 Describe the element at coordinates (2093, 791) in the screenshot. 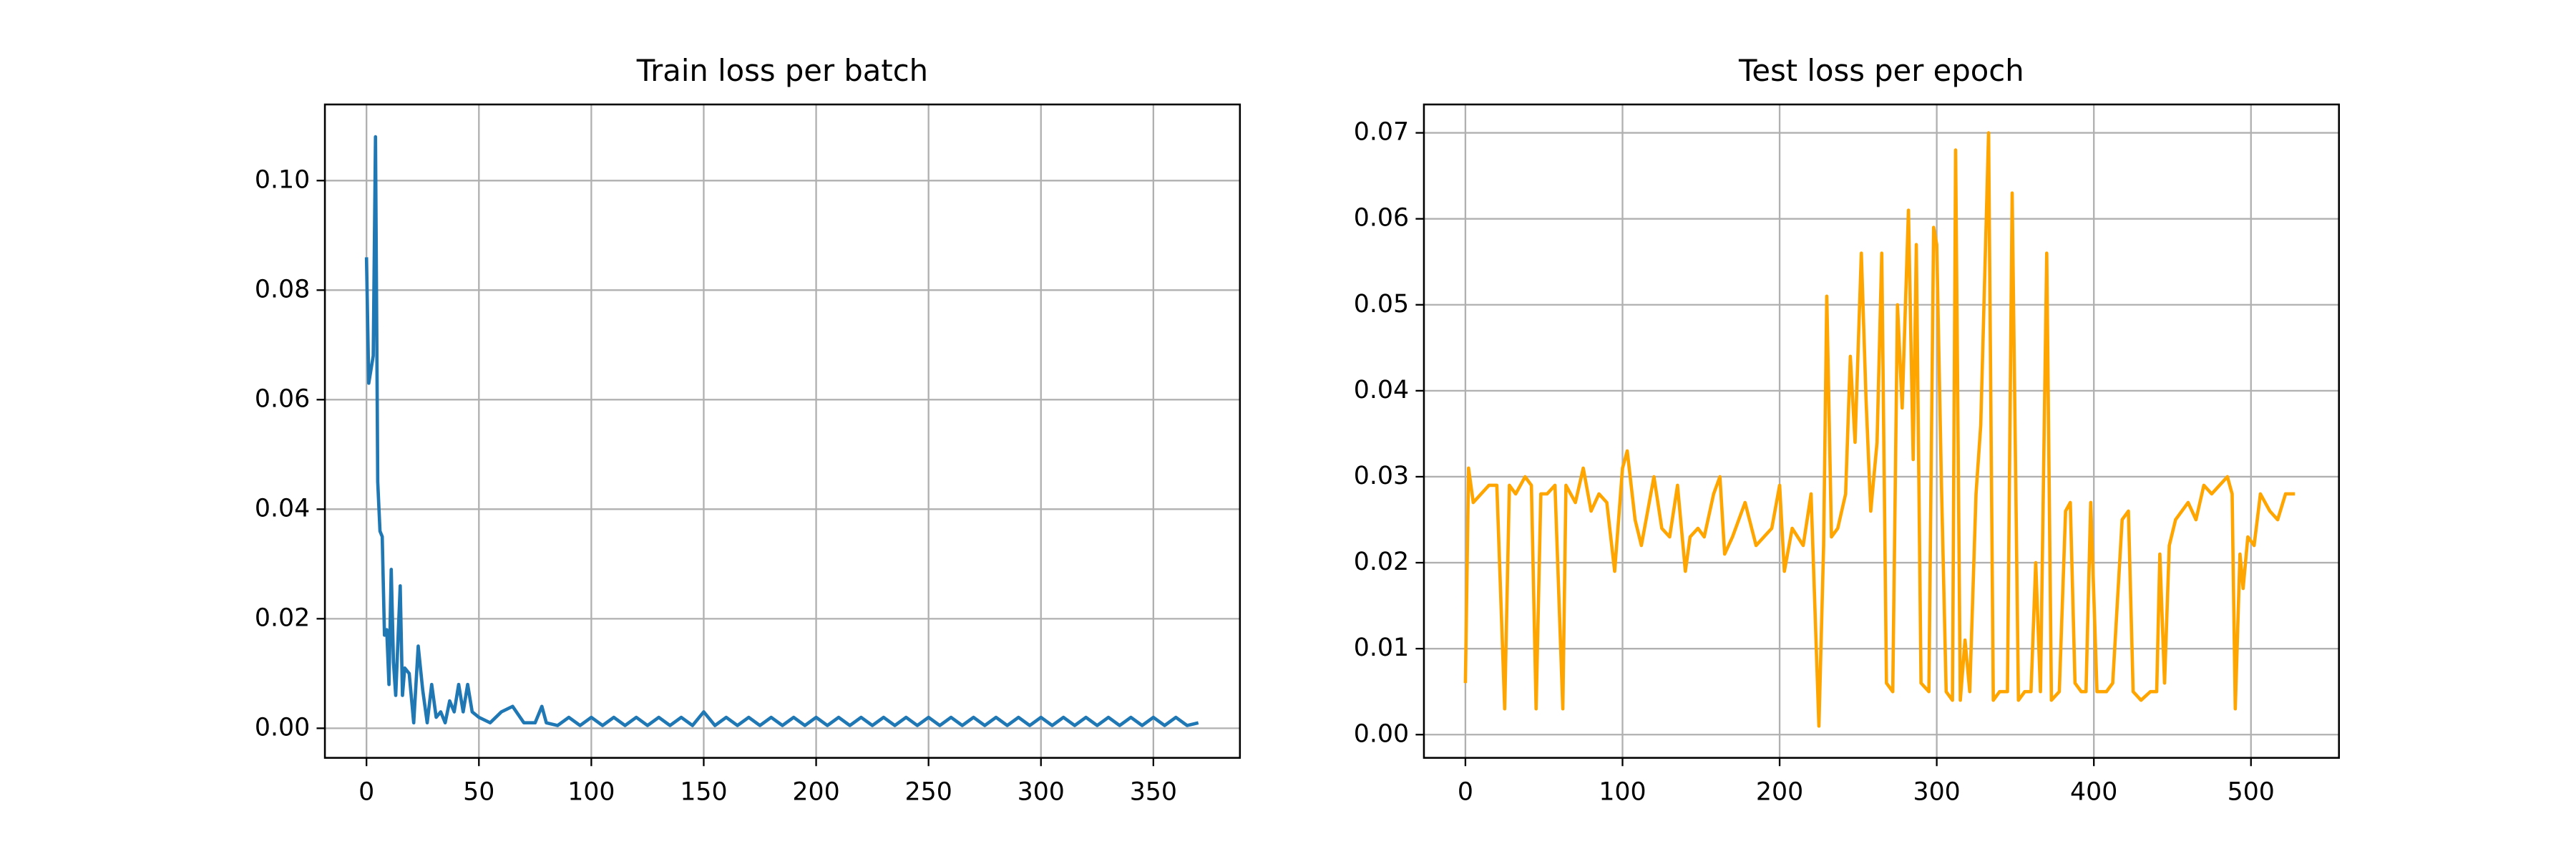

I see `x-tick-label: 400` at that location.